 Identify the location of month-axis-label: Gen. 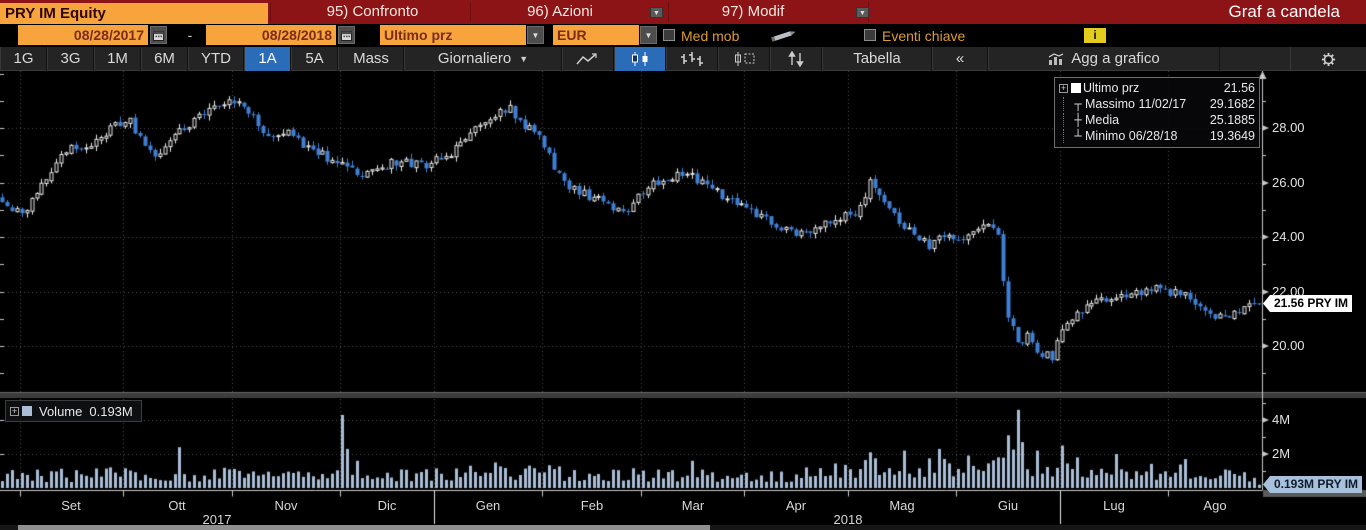
(488, 505).